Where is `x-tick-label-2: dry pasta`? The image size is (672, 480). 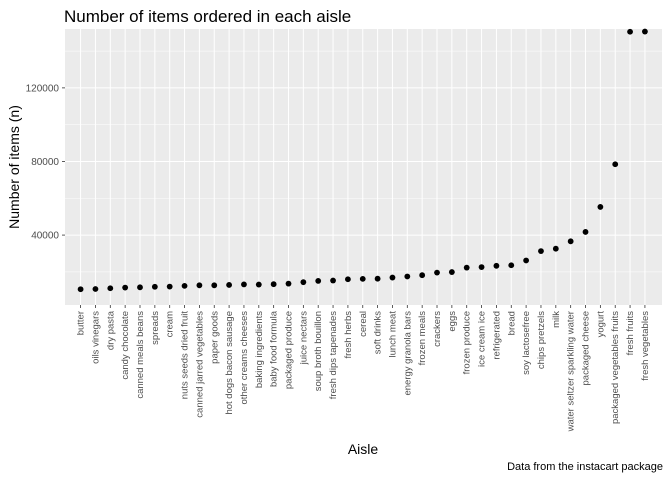 x-tick-label-2: dry pasta is located at coordinates (110, 330).